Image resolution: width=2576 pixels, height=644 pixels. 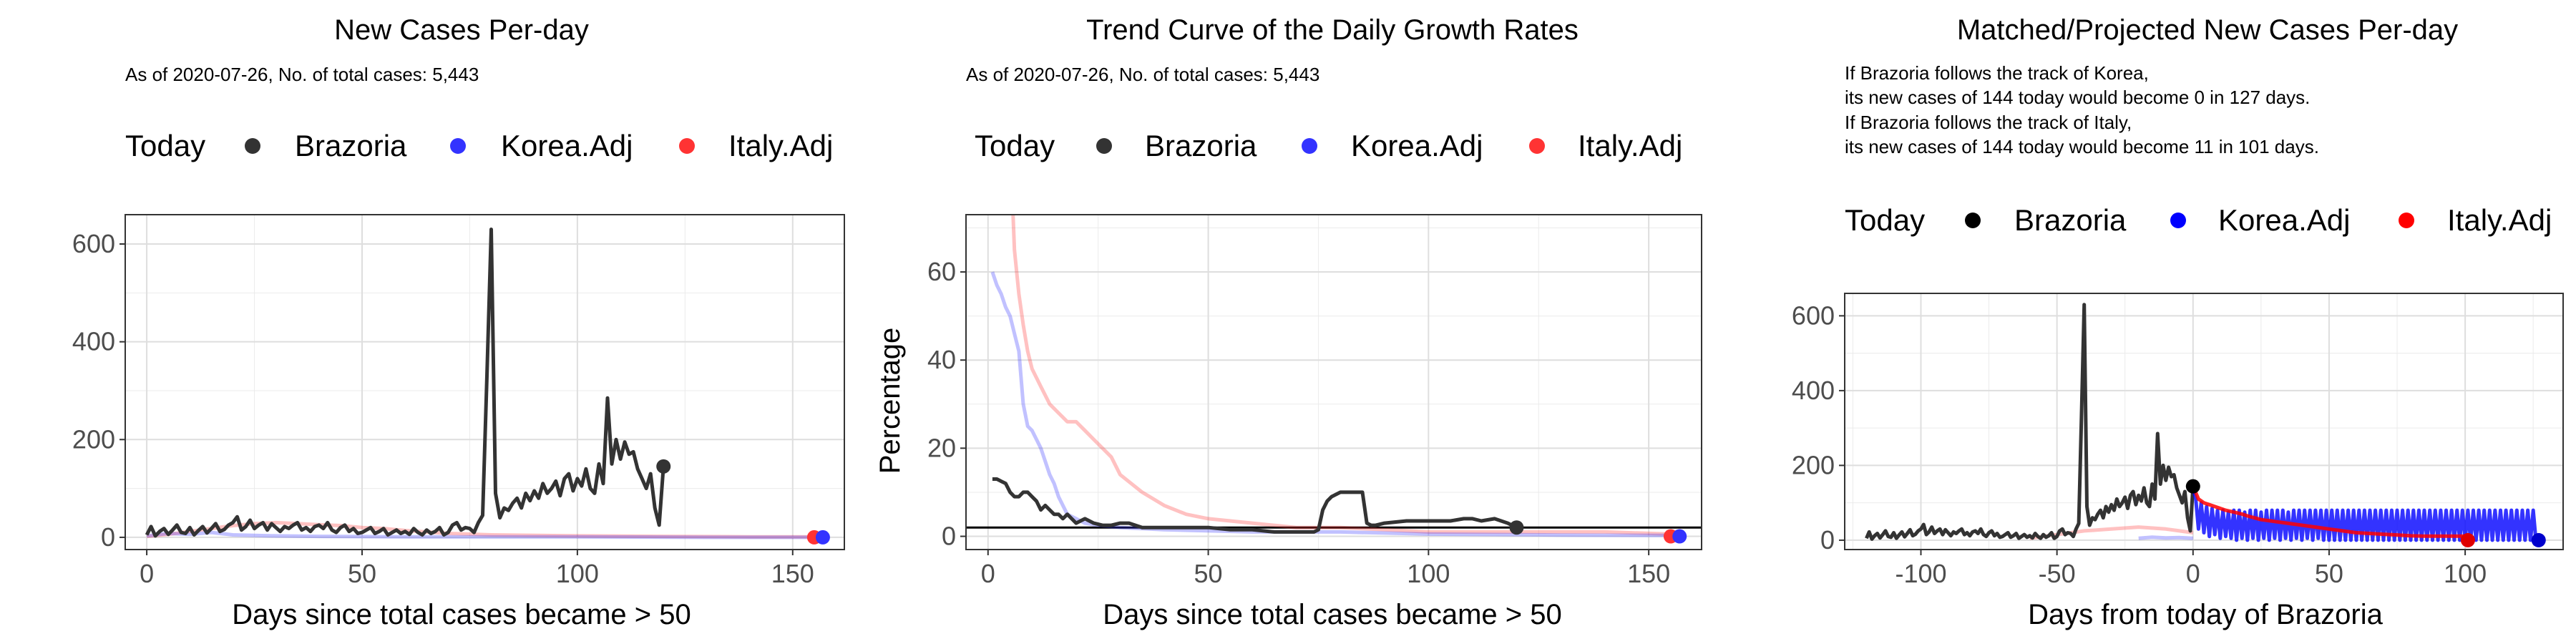 I want to click on x-tick-label: -50, so click(x=2057, y=573).